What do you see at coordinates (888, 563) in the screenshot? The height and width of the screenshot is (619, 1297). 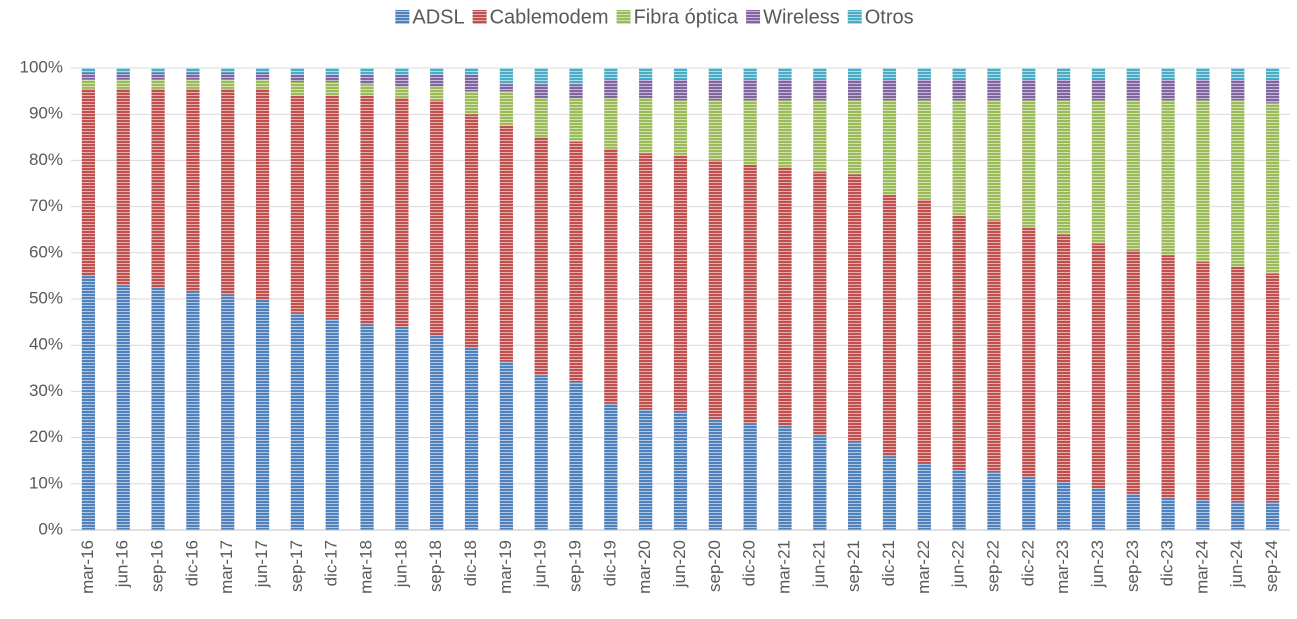 I see `x-tick-label: dic-21` at bounding box center [888, 563].